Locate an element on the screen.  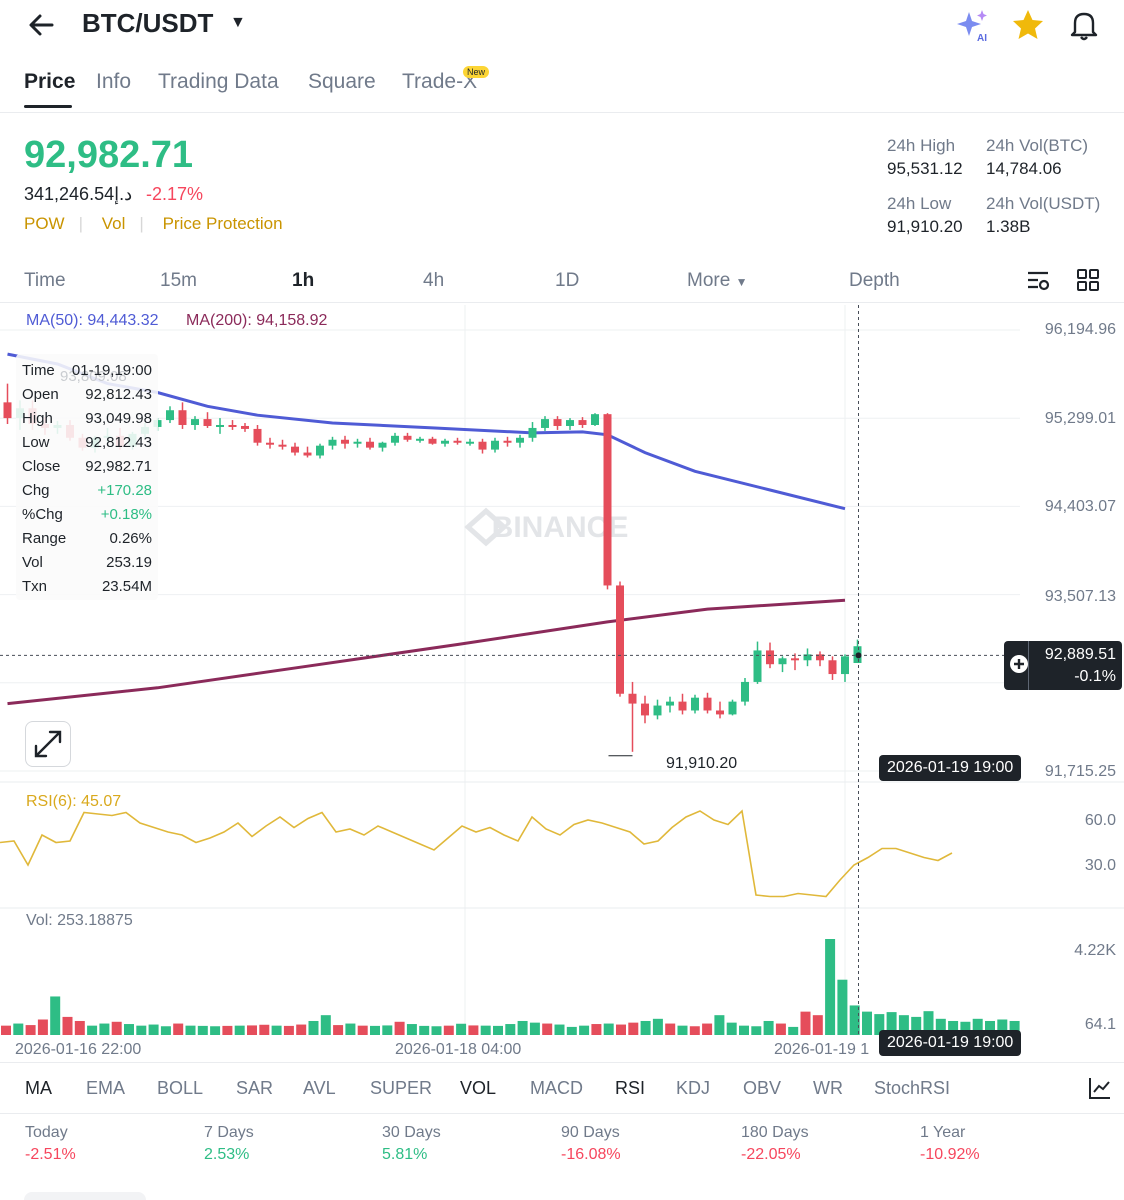
tab-price: Price is located at coordinates (50, 81).